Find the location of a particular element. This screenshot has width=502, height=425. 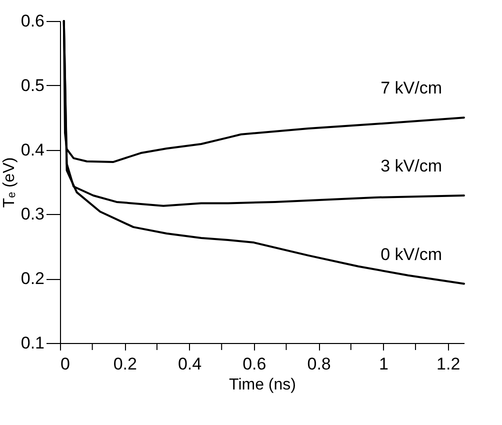

x-tick-label: 0 is located at coordinates (65, 364).